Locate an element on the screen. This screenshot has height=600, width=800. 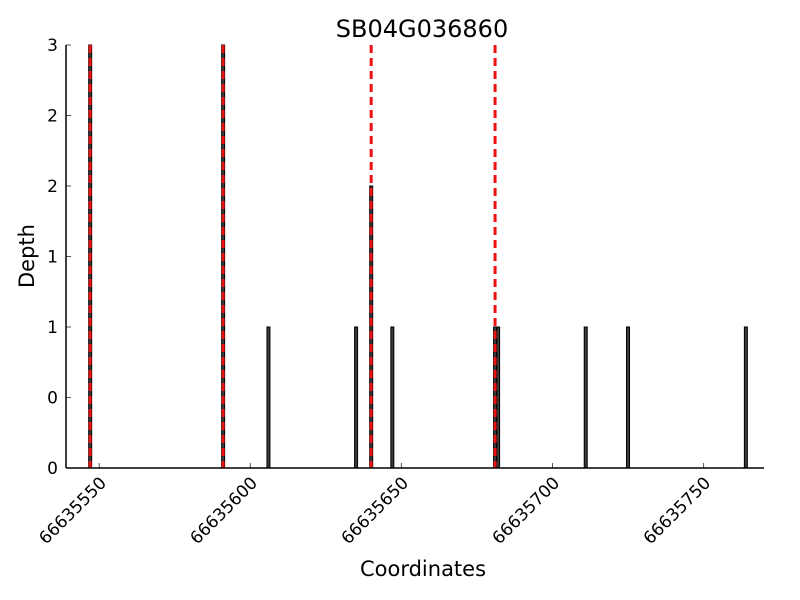
y-ticks: 0 0 1 1 2 2 3 is located at coordinates (59, 257).